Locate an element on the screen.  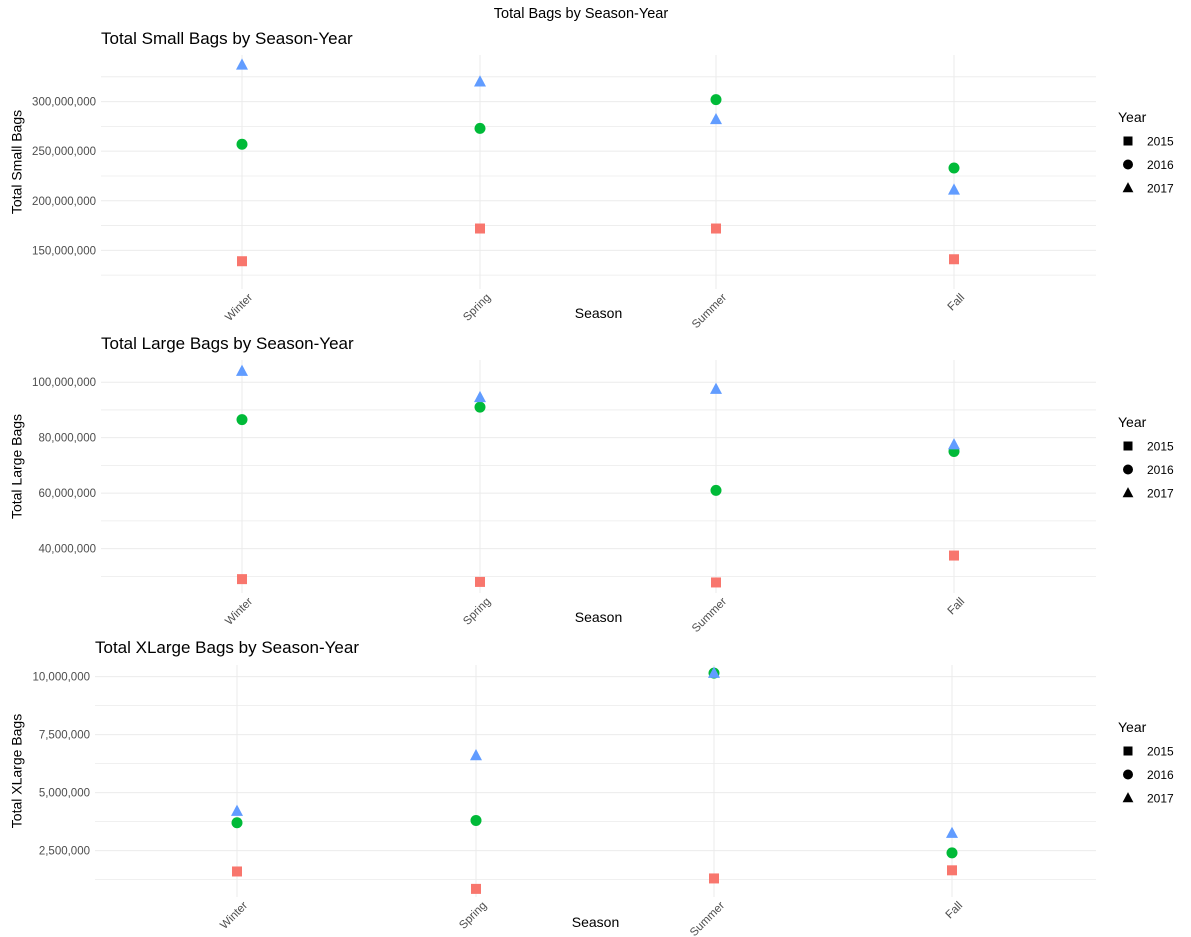
chart-title: Total Large Bags by Season-Year is located at coordinates (227, 343).